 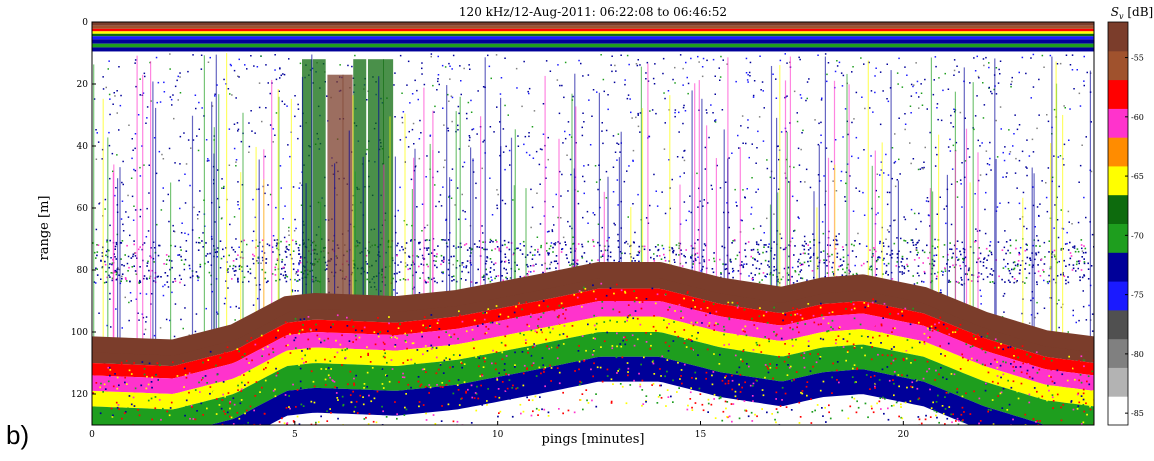 I want to click on y-axis-label: range [m], so click(x=44, y=228).